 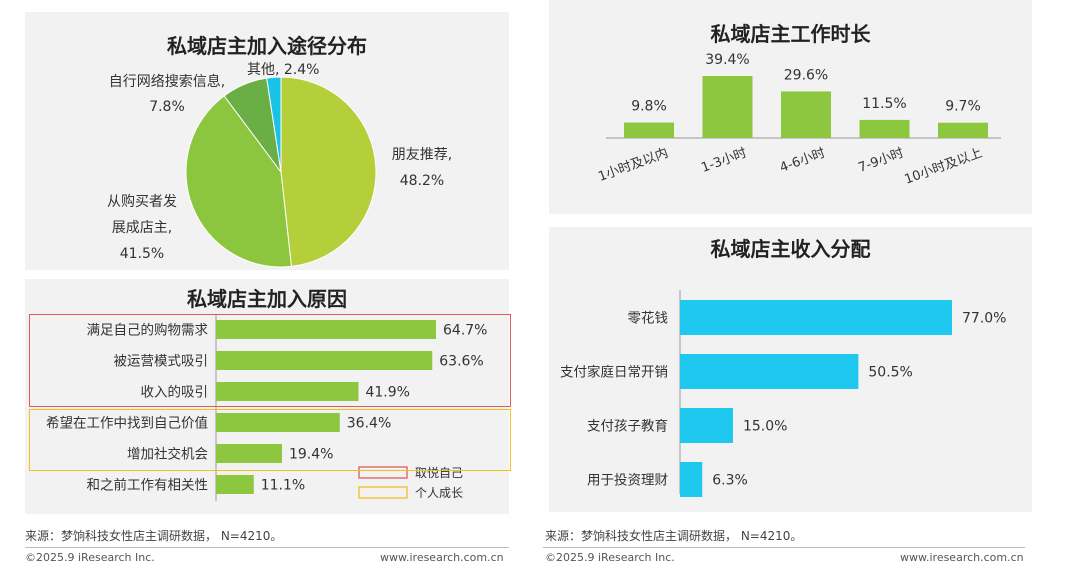 I want to click on hours-value-label: 9.8%, so click(x=649, y=107).